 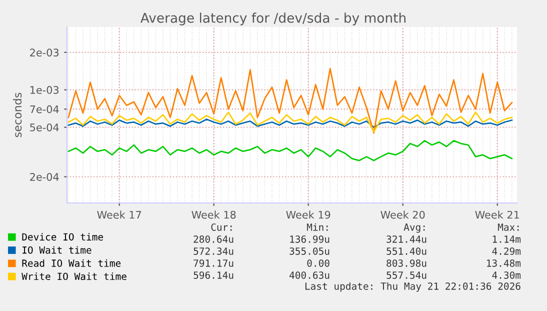 I want to click on text: 400.63u, so click(x=310, y=275).